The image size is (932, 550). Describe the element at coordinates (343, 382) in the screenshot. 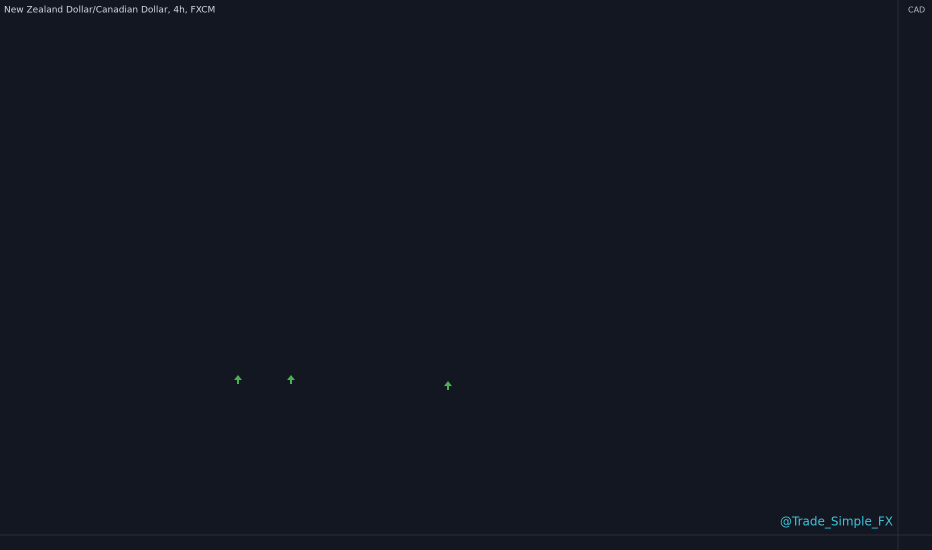

I see `arrows` at that location.